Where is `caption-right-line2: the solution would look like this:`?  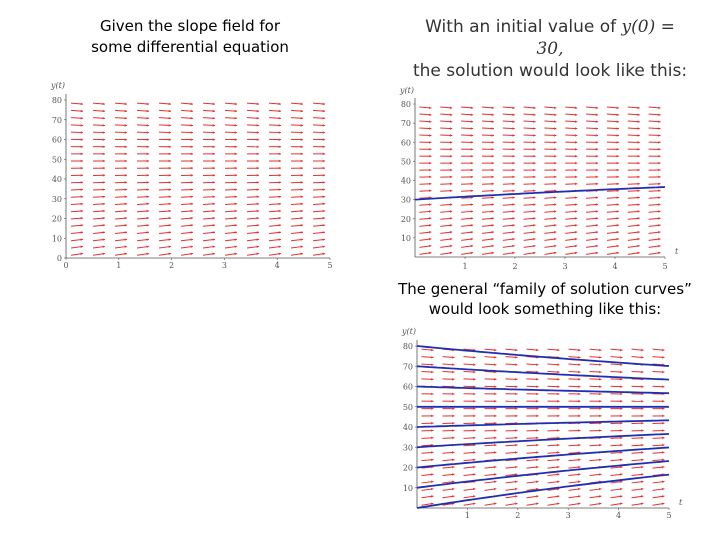 caption-right-line2: the solution would look like this: is located at coordinates (550, 71).